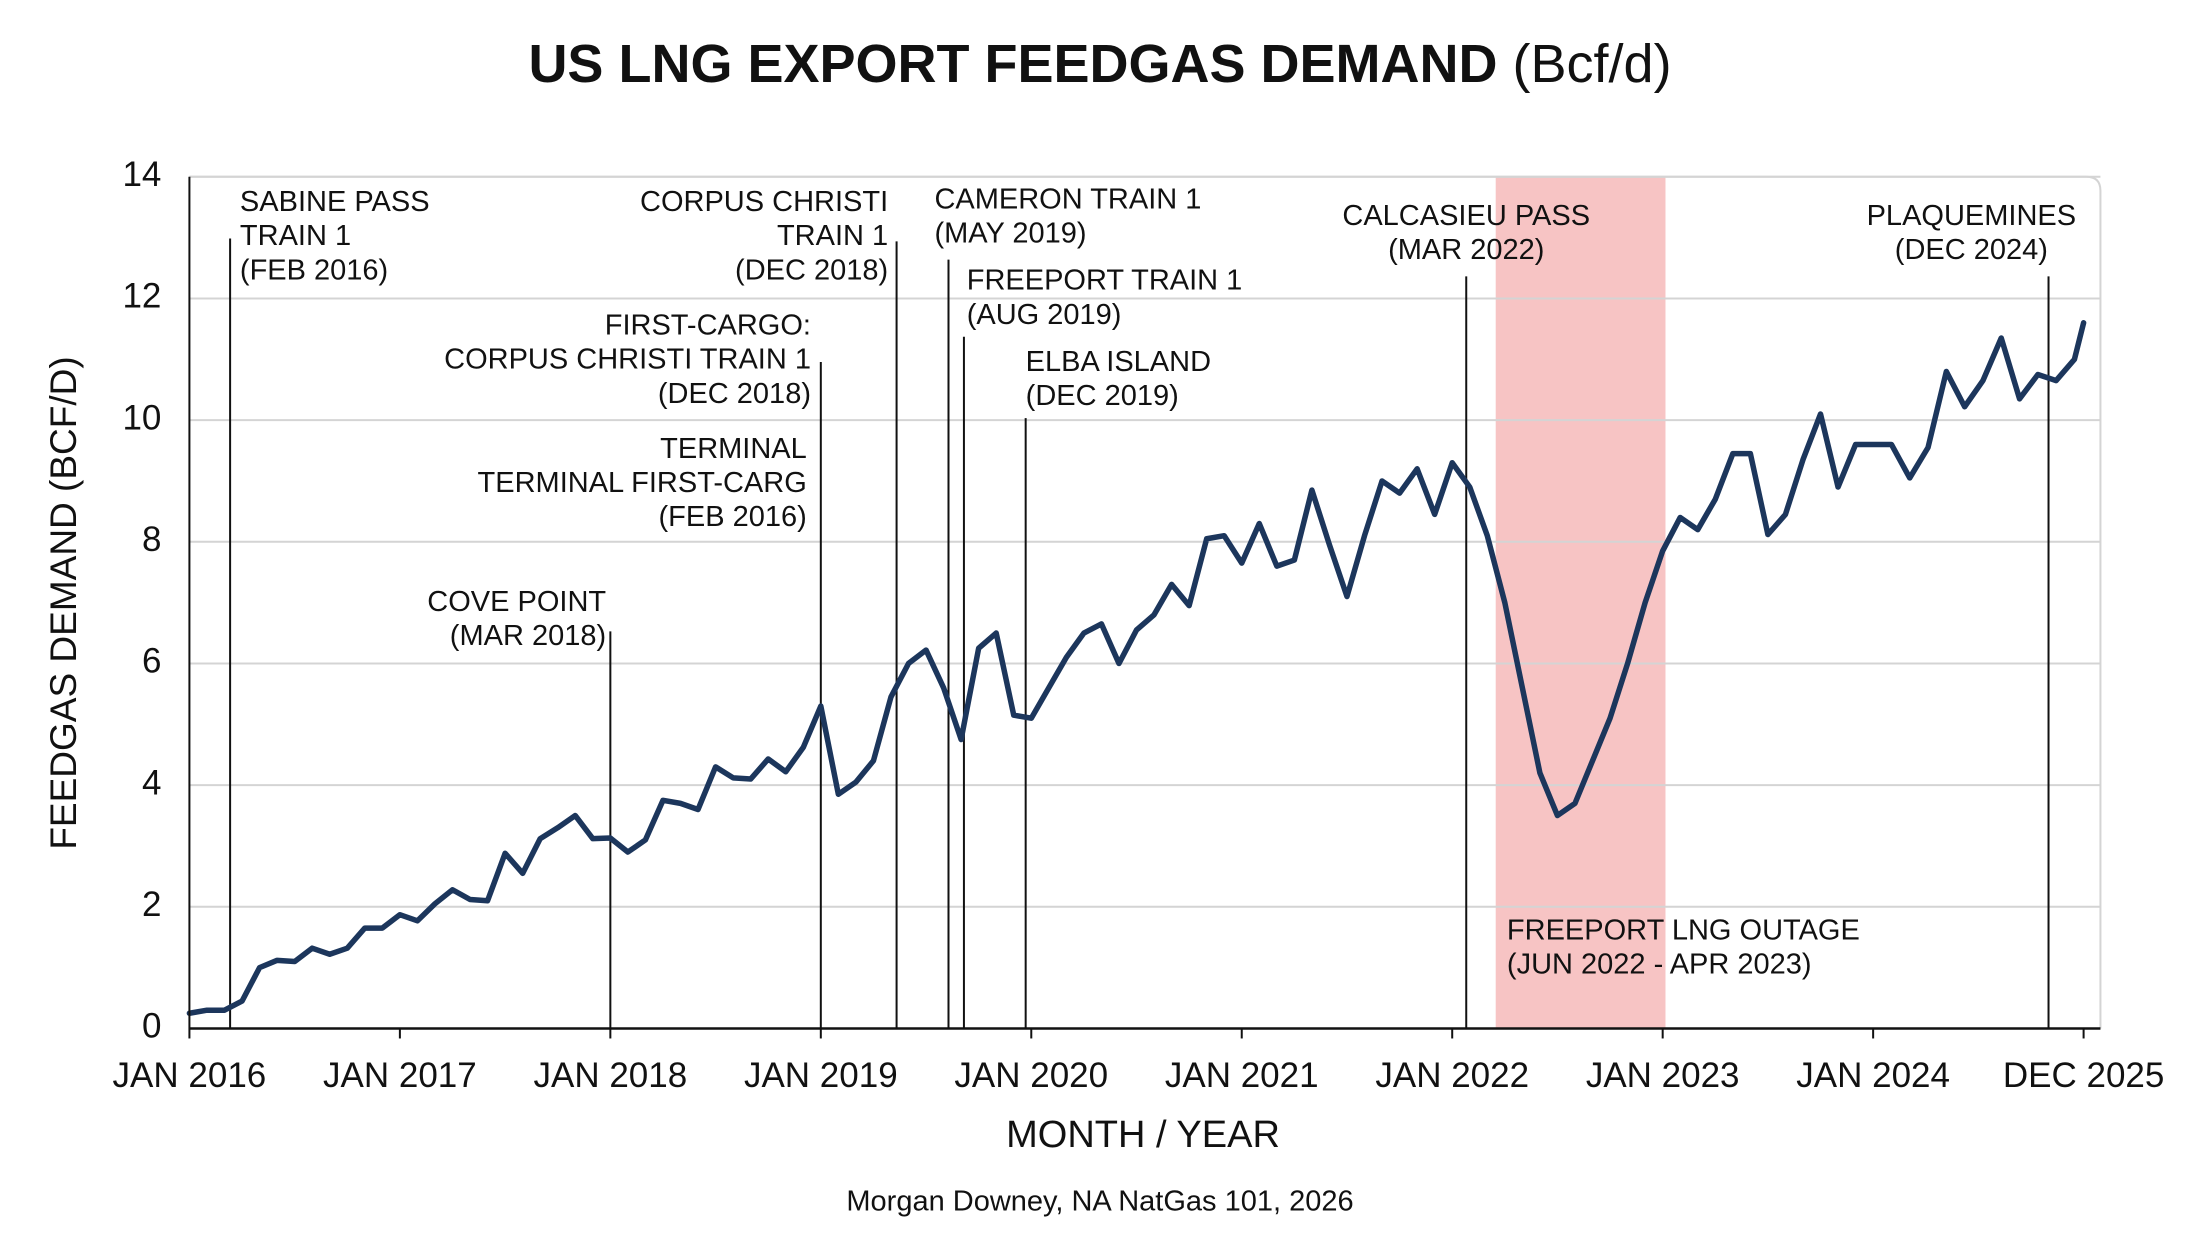 This screenshot has height=1233, width=2200. Describe the element at coordinates (764, 202) in the screenshot. I see `annotation-text: CORPUS CHRISTI` at that location.